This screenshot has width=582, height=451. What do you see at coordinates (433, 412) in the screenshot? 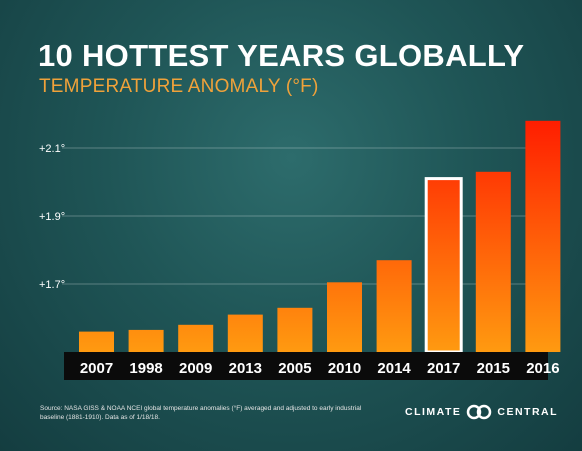
I see `brand-word-climate: CLIMATE` at bounding box center [433, 412].